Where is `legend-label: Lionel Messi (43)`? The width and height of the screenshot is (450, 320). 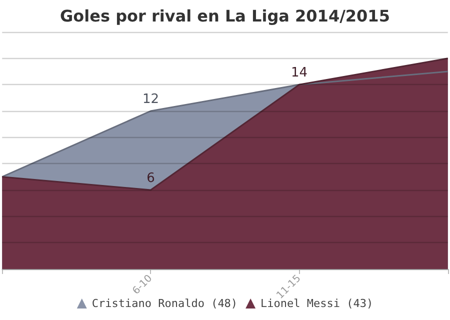 legend-label: Lionel Messi (43) is located at coordinates (317, 303).